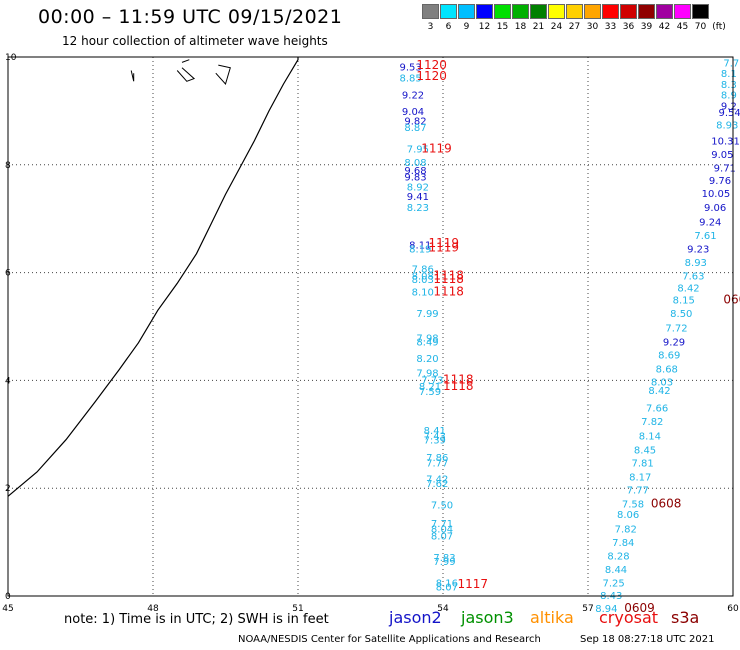  Describe the element at coordinates (153, 609) in the screenshot. I see `lon-tick-label: 48` at that location.